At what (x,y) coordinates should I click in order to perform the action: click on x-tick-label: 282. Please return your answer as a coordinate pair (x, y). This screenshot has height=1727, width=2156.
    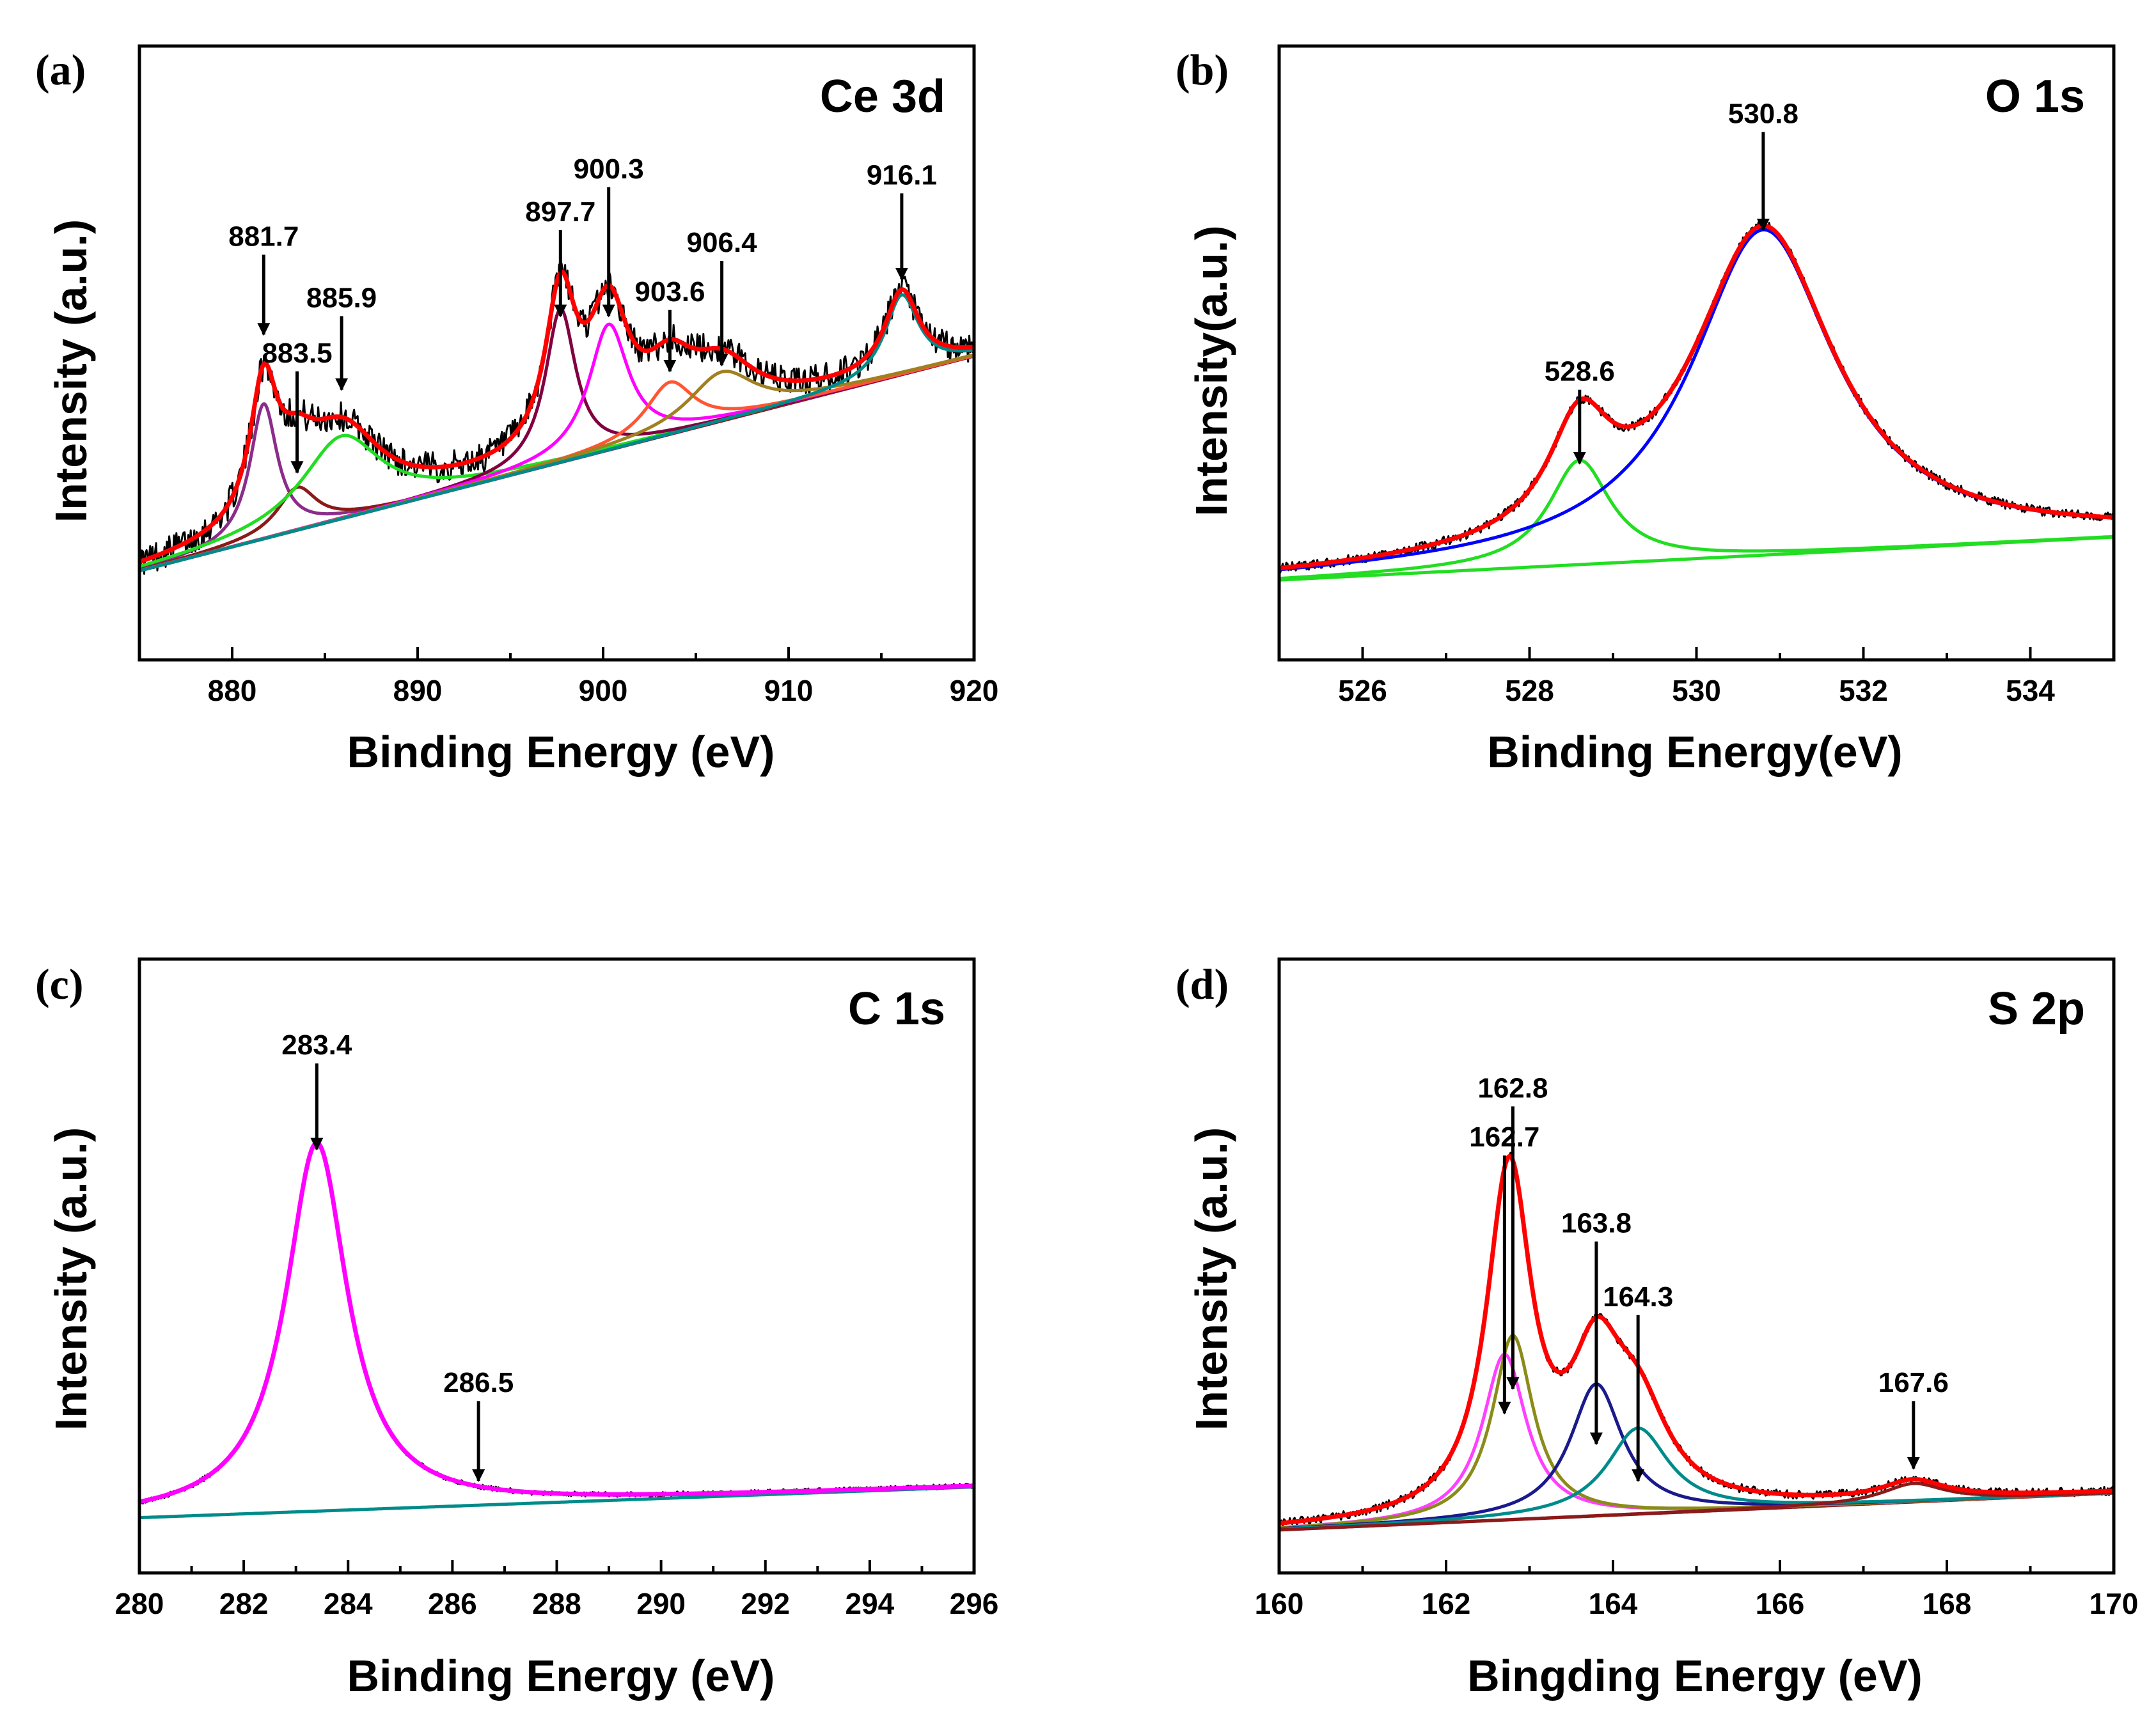
    Looking at the image, I should click on (244, 1603).